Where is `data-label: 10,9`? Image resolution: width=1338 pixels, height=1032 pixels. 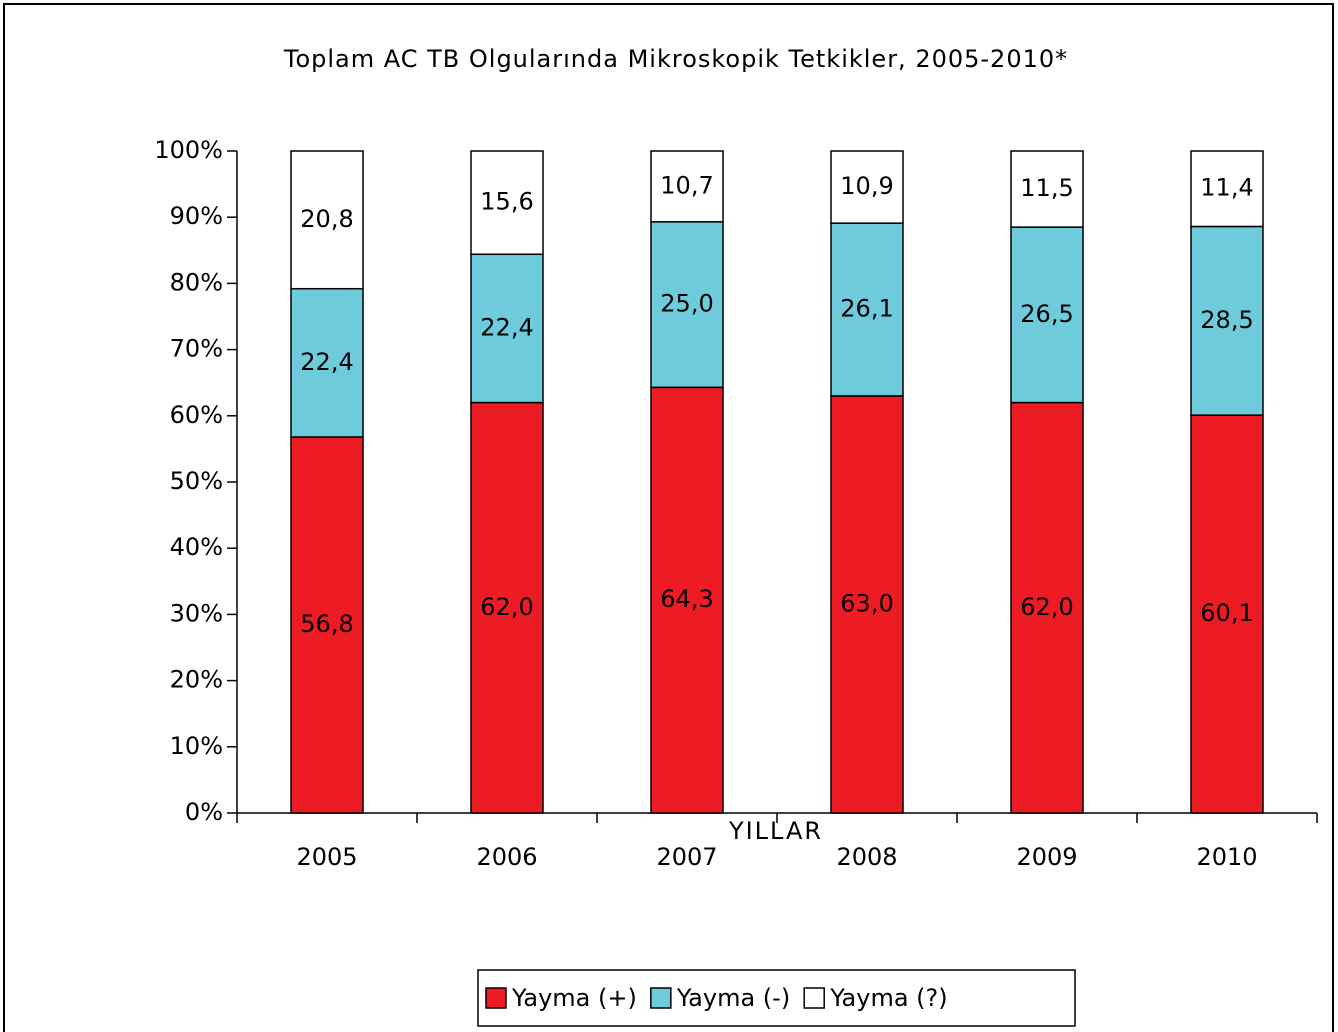
data-label: 10,9 is located at coordinates (866, 186).